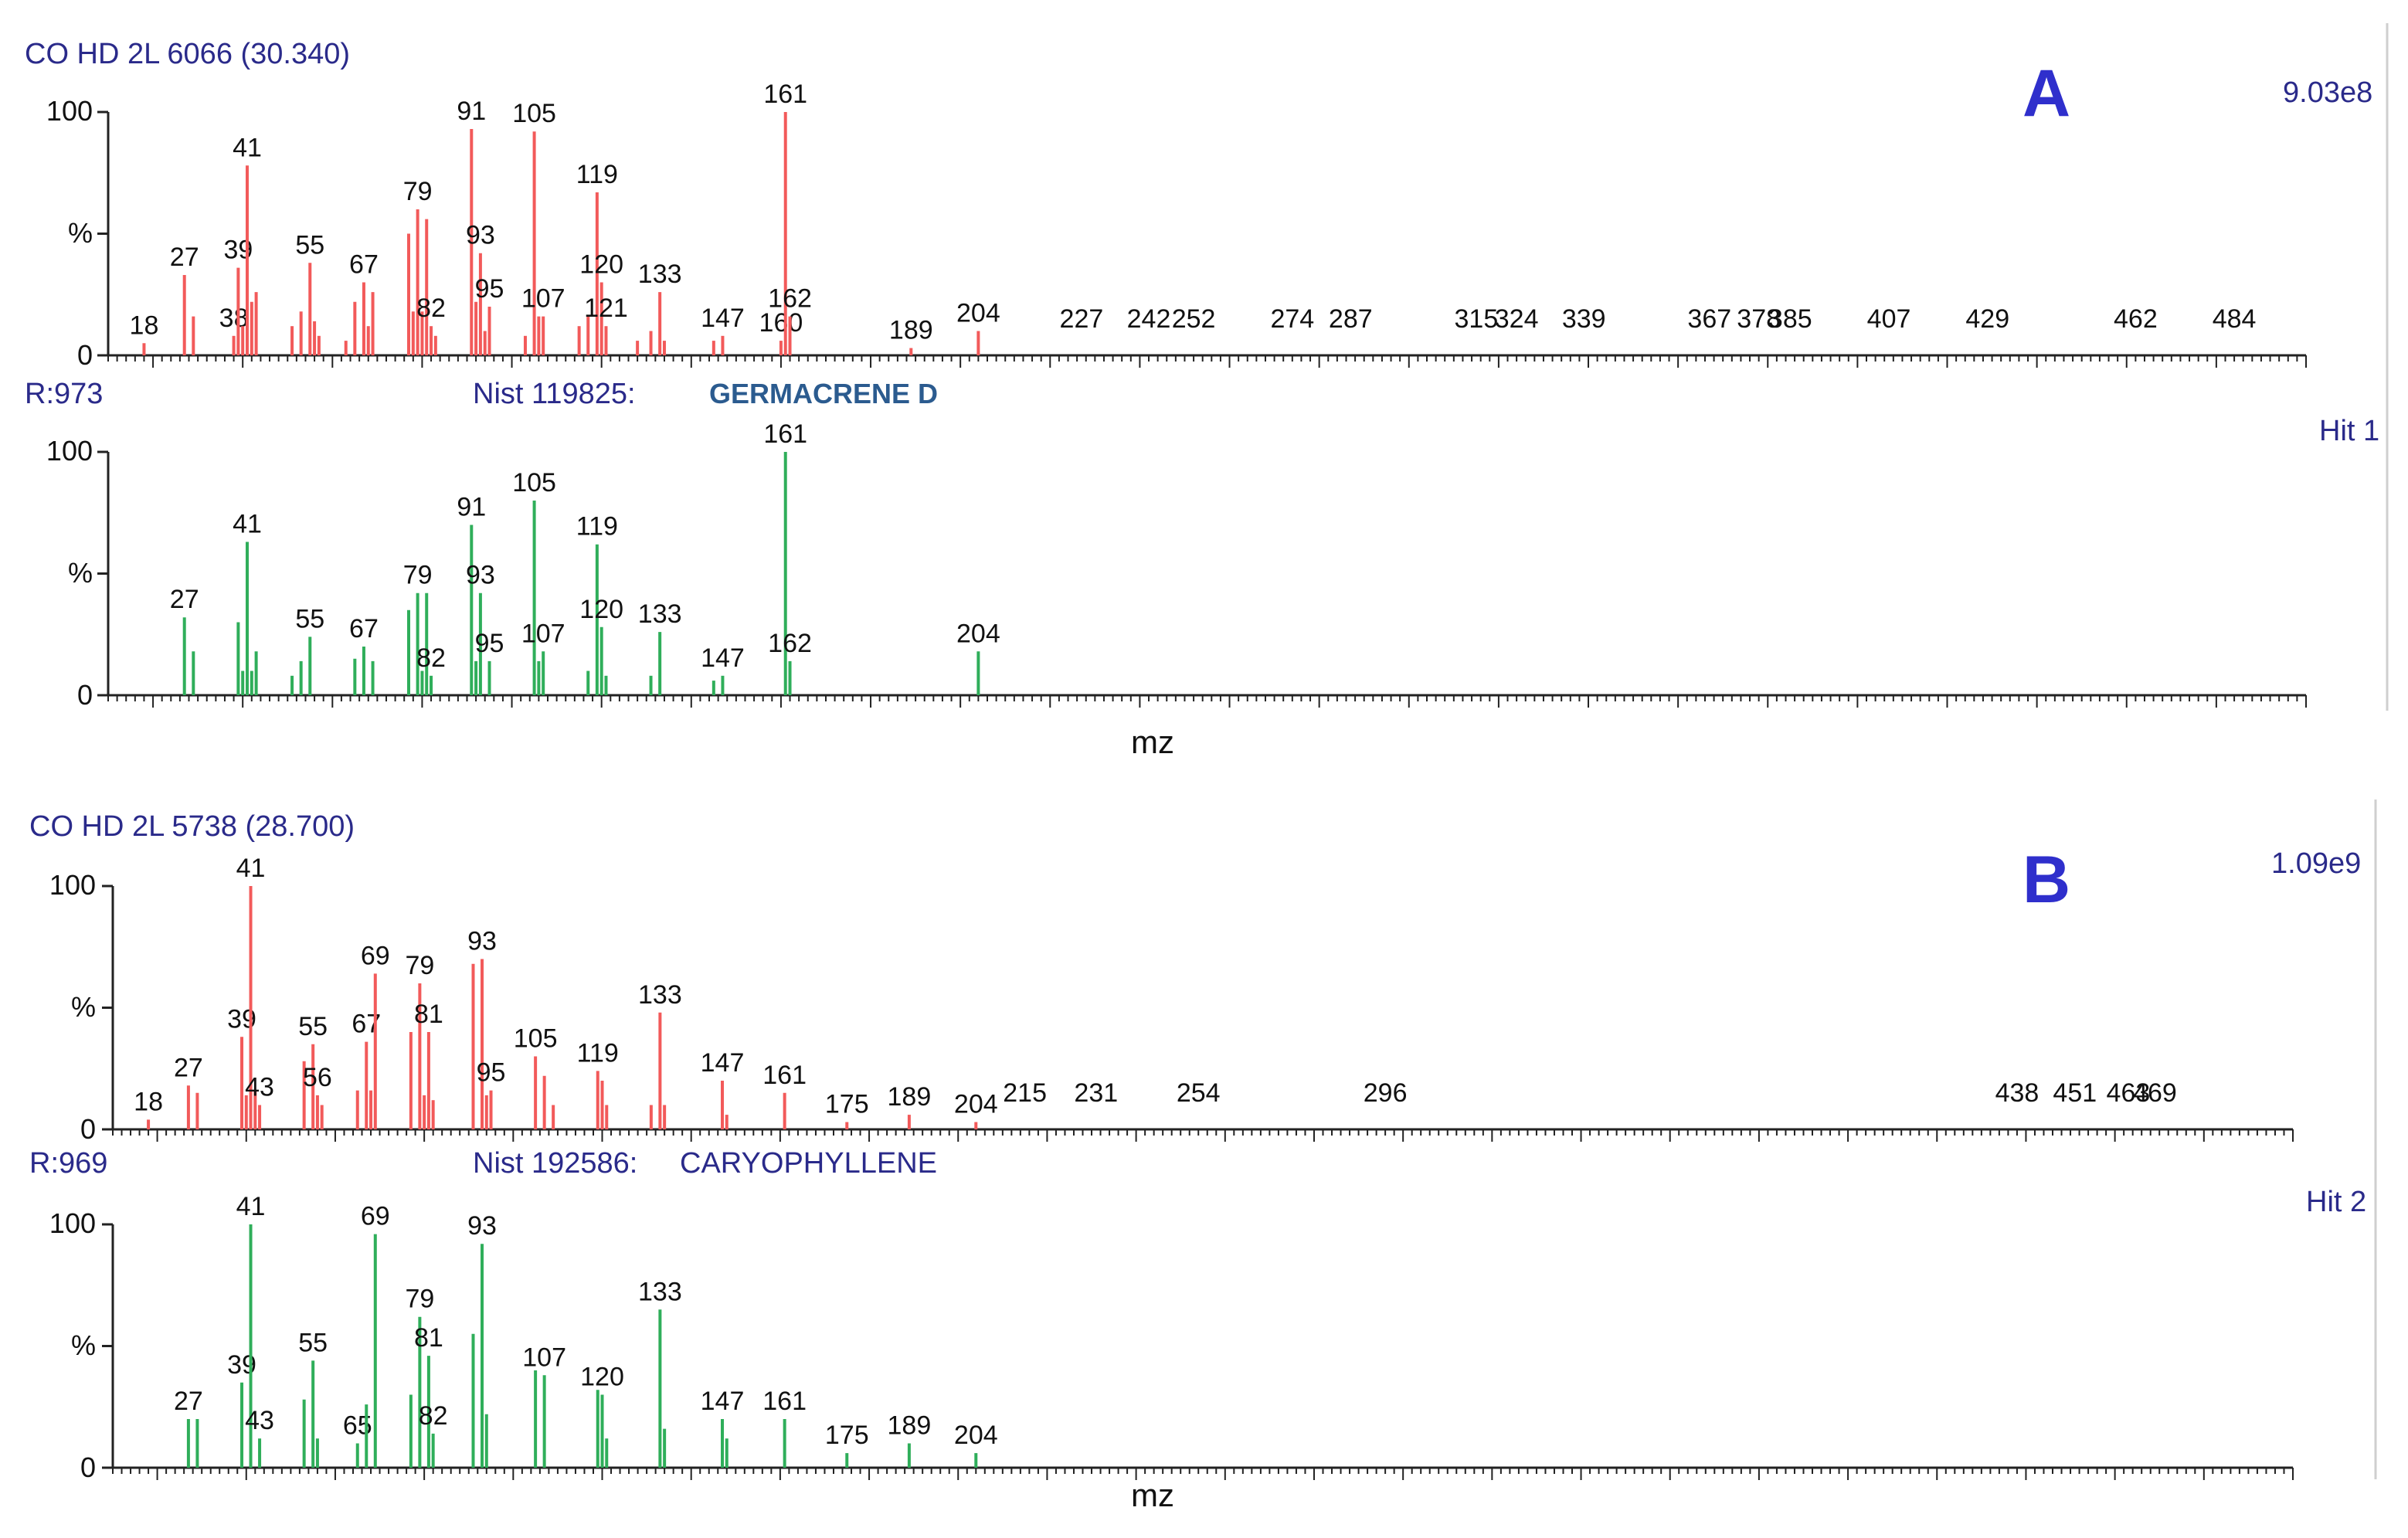  What do you see at coordinates (847, 1435) in the screenshot?
I see `peak-label-mz-175: 175` at bounding box center [847, 1435].